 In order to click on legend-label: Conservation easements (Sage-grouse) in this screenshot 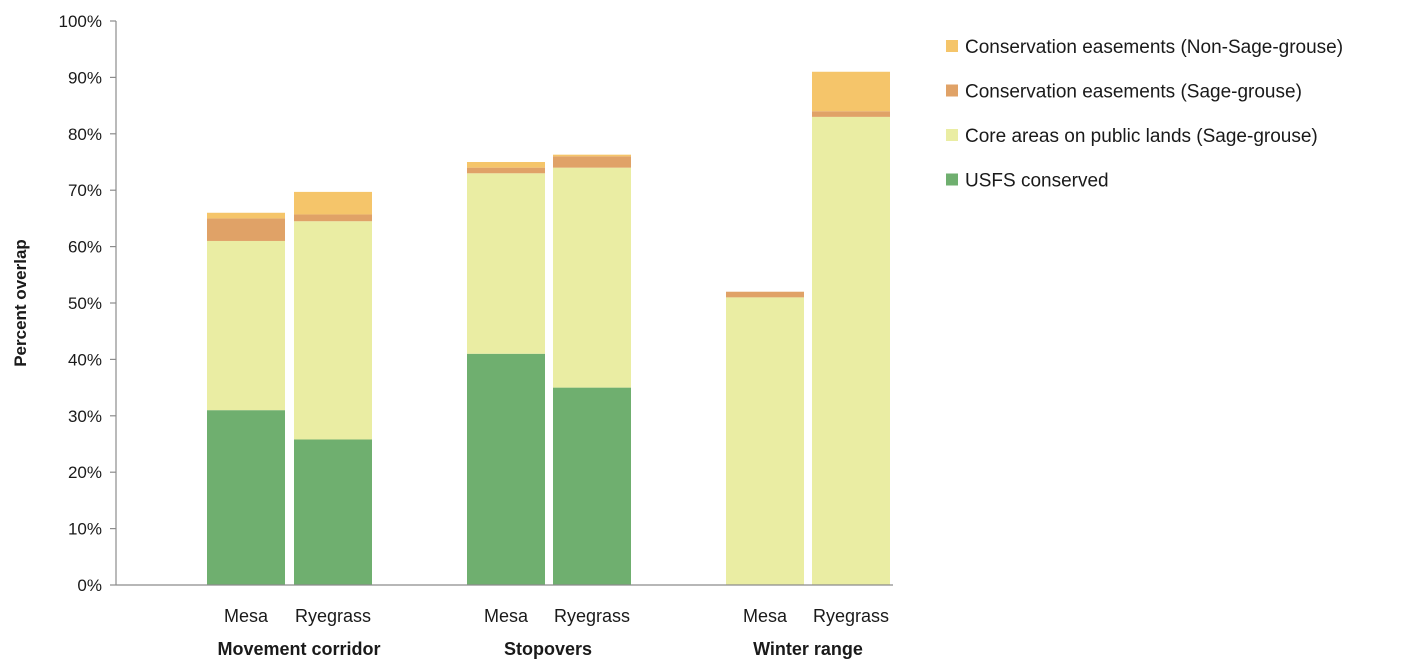, I will do `click(1133, 92)`.